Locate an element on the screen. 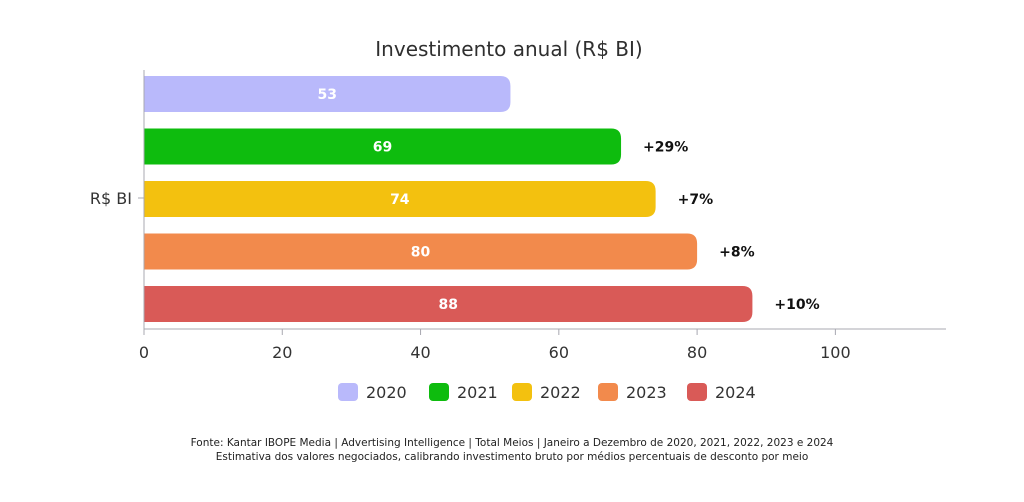  x-tick-label: 40 is located at coordinates (420, 352).